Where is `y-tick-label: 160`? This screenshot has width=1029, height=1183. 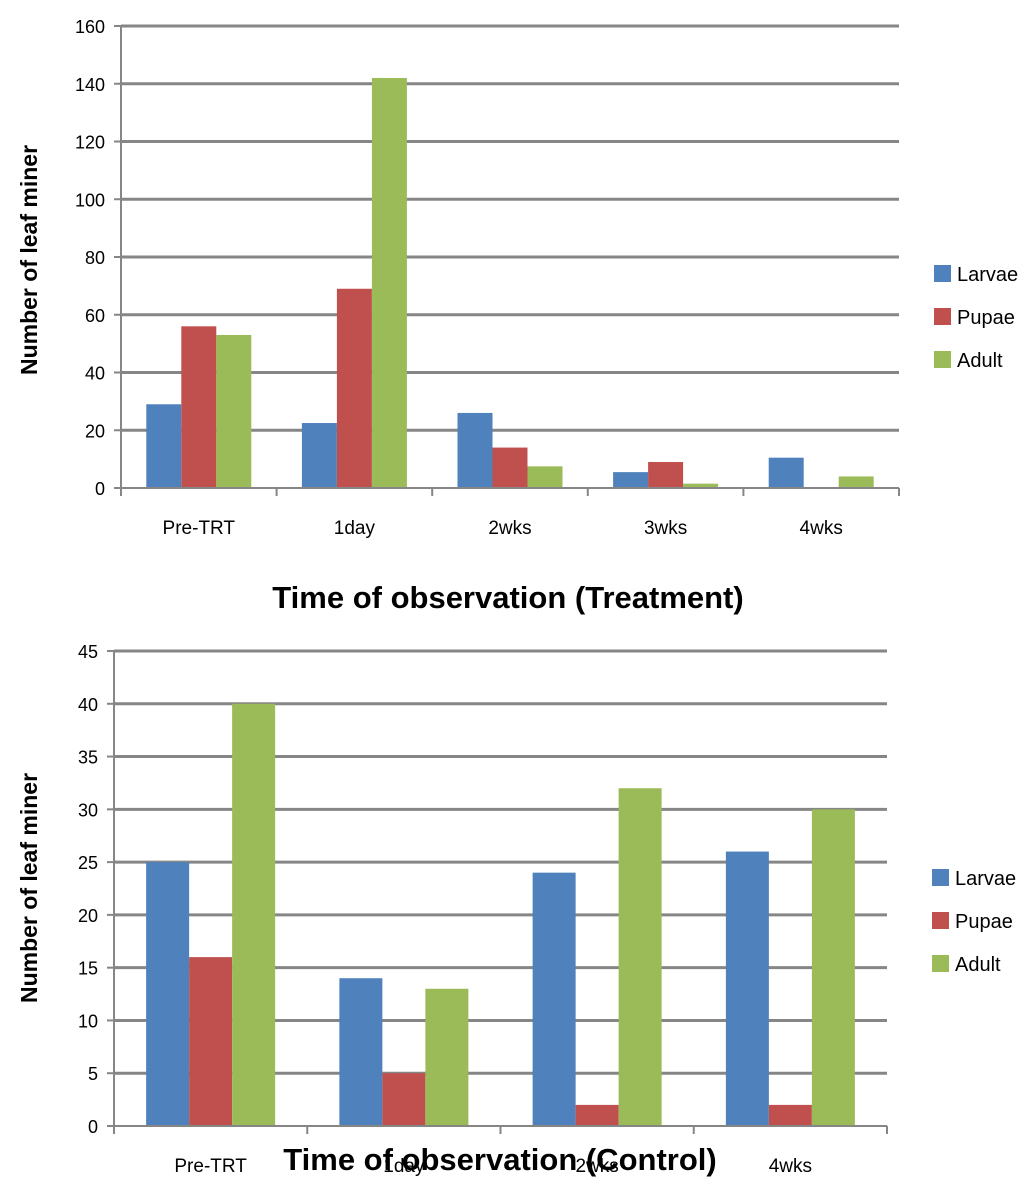 y-tick-label: 160 is located at coordinates (90, 27).